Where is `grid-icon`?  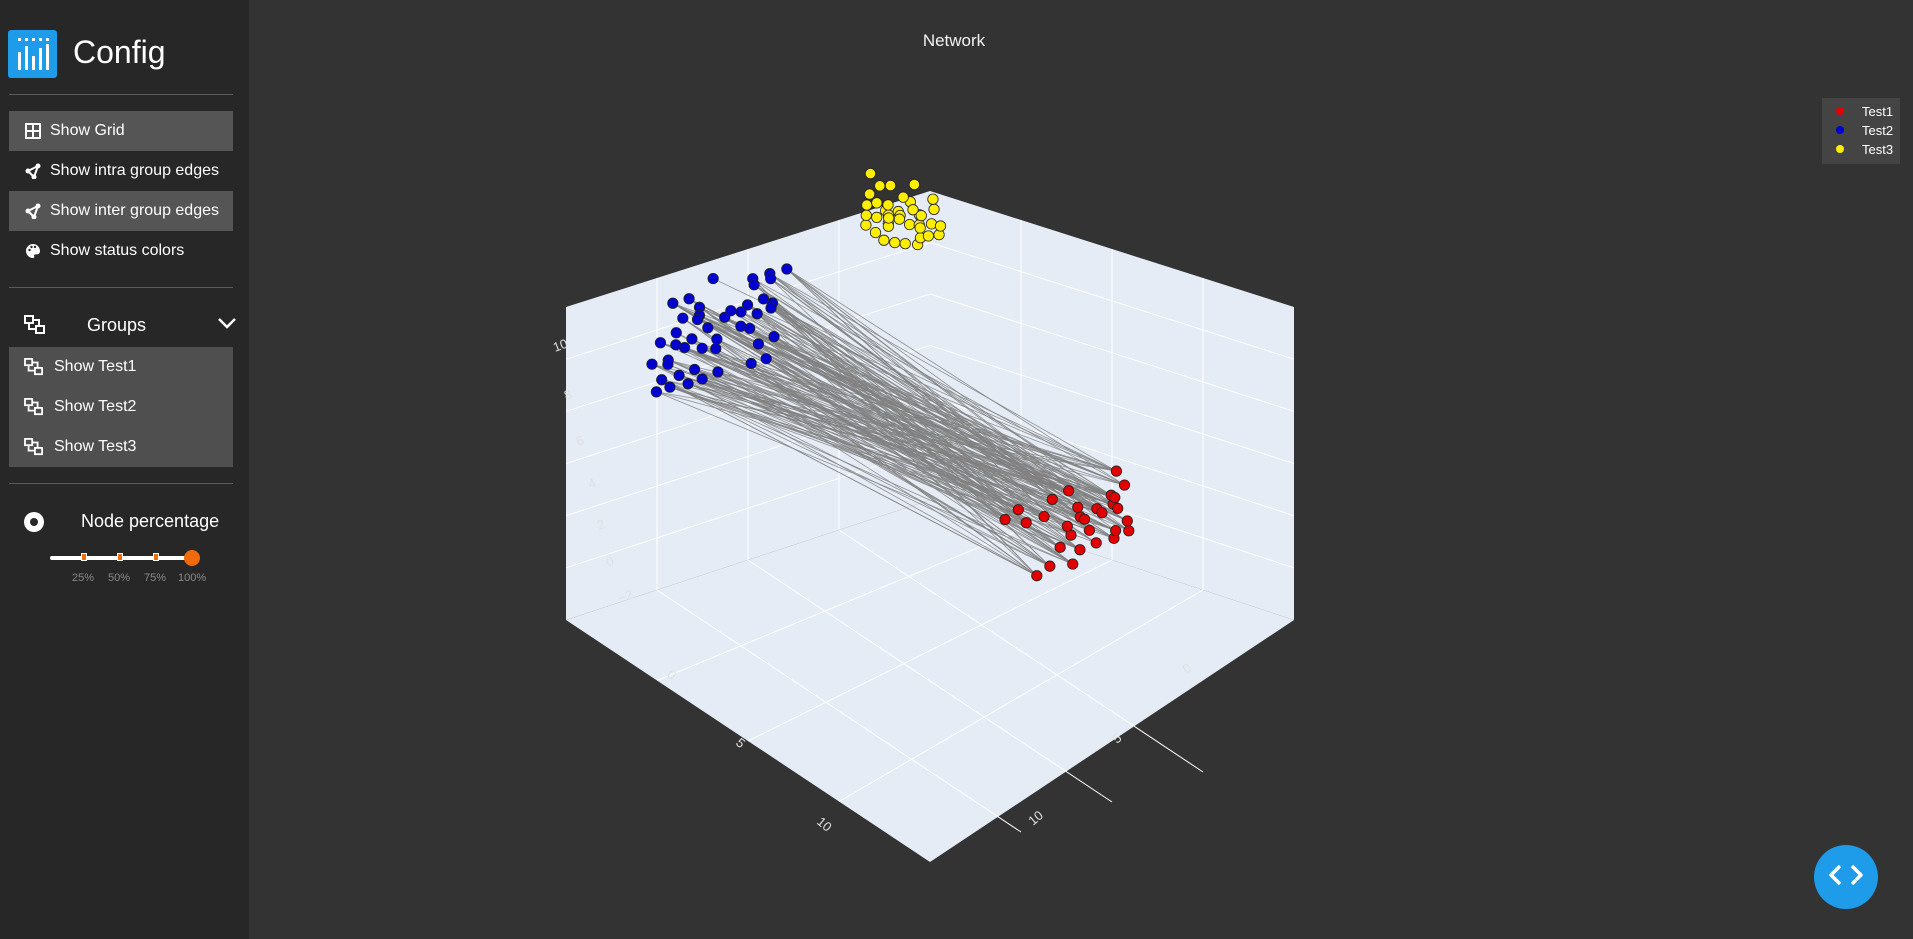 grid-icon is located at coordinates (33, 131).